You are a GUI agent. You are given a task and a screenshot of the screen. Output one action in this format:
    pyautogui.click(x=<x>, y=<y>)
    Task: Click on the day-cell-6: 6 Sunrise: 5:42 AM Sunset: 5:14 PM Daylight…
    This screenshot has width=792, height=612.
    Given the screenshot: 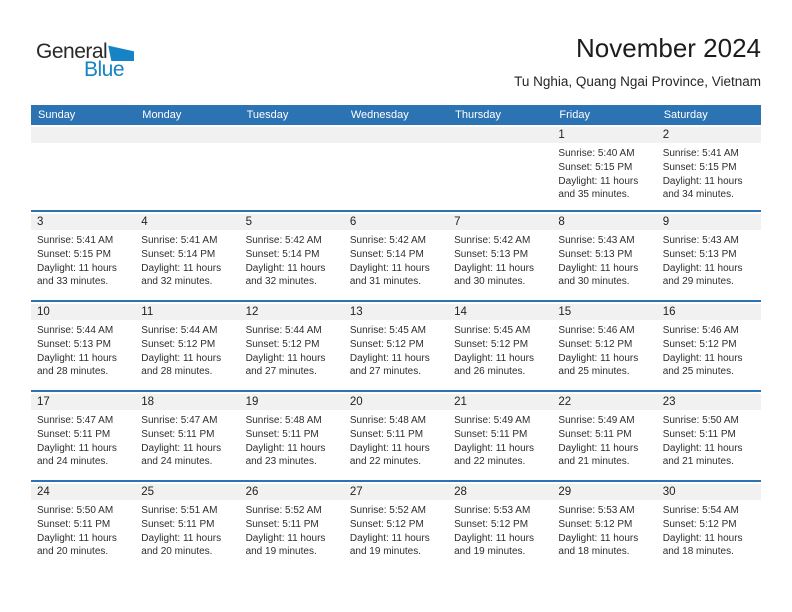 What is the action you would take?
    pyautogui.click(x=396, y=256)
    